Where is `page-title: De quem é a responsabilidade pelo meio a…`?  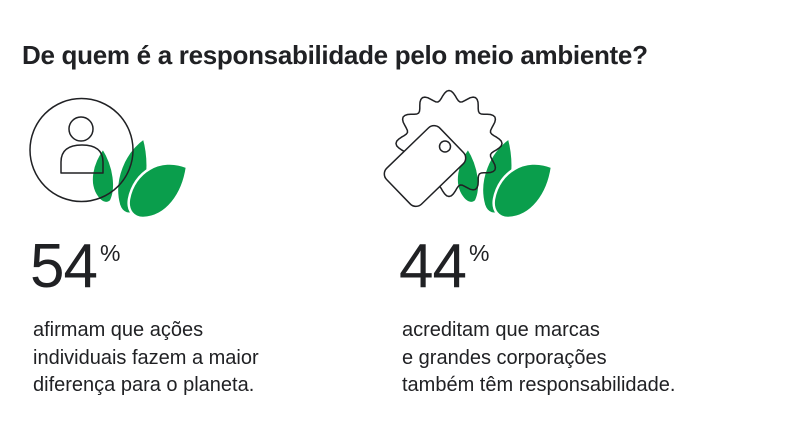
page-title: De quem é a responsabilidade pelo meio a… is located at coordinates (335, 55).